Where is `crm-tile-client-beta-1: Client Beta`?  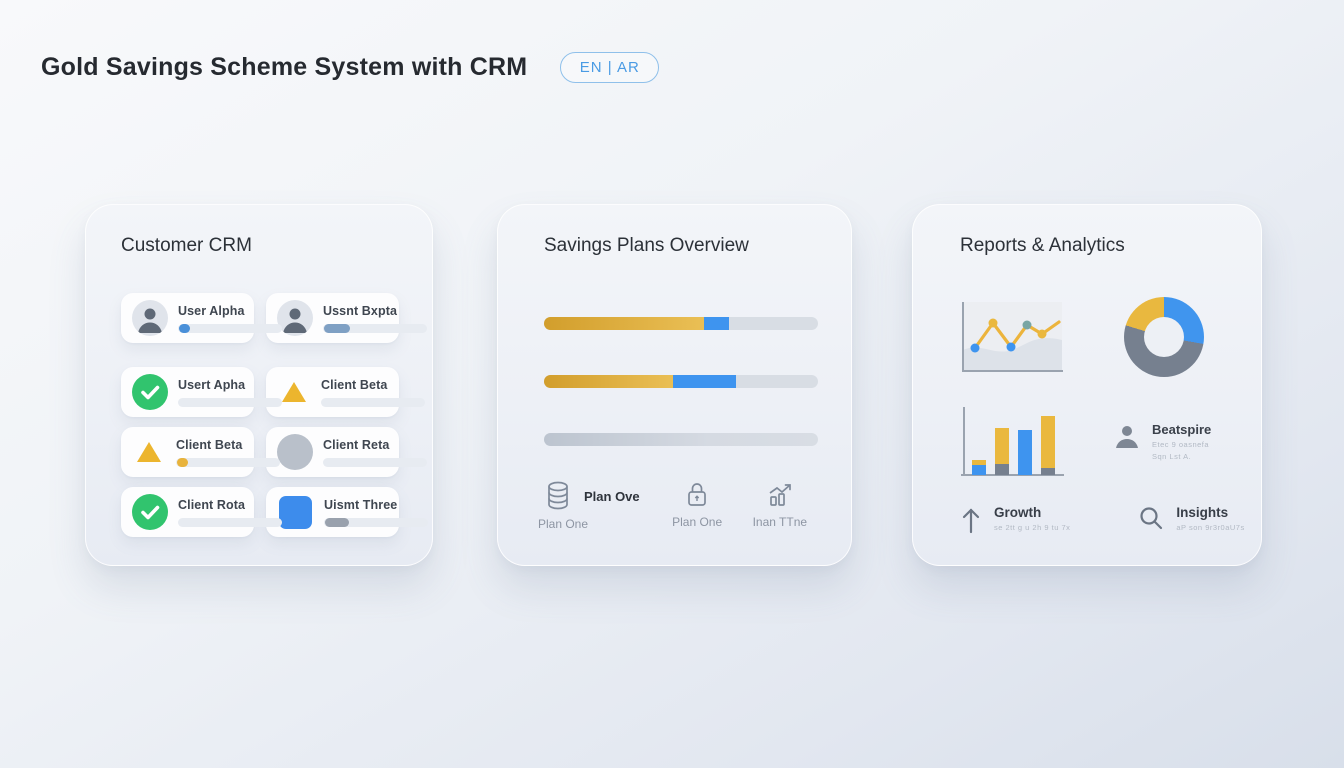
crm-tile-client-beta-1: Client Beta is located at coordinates (345, 392).